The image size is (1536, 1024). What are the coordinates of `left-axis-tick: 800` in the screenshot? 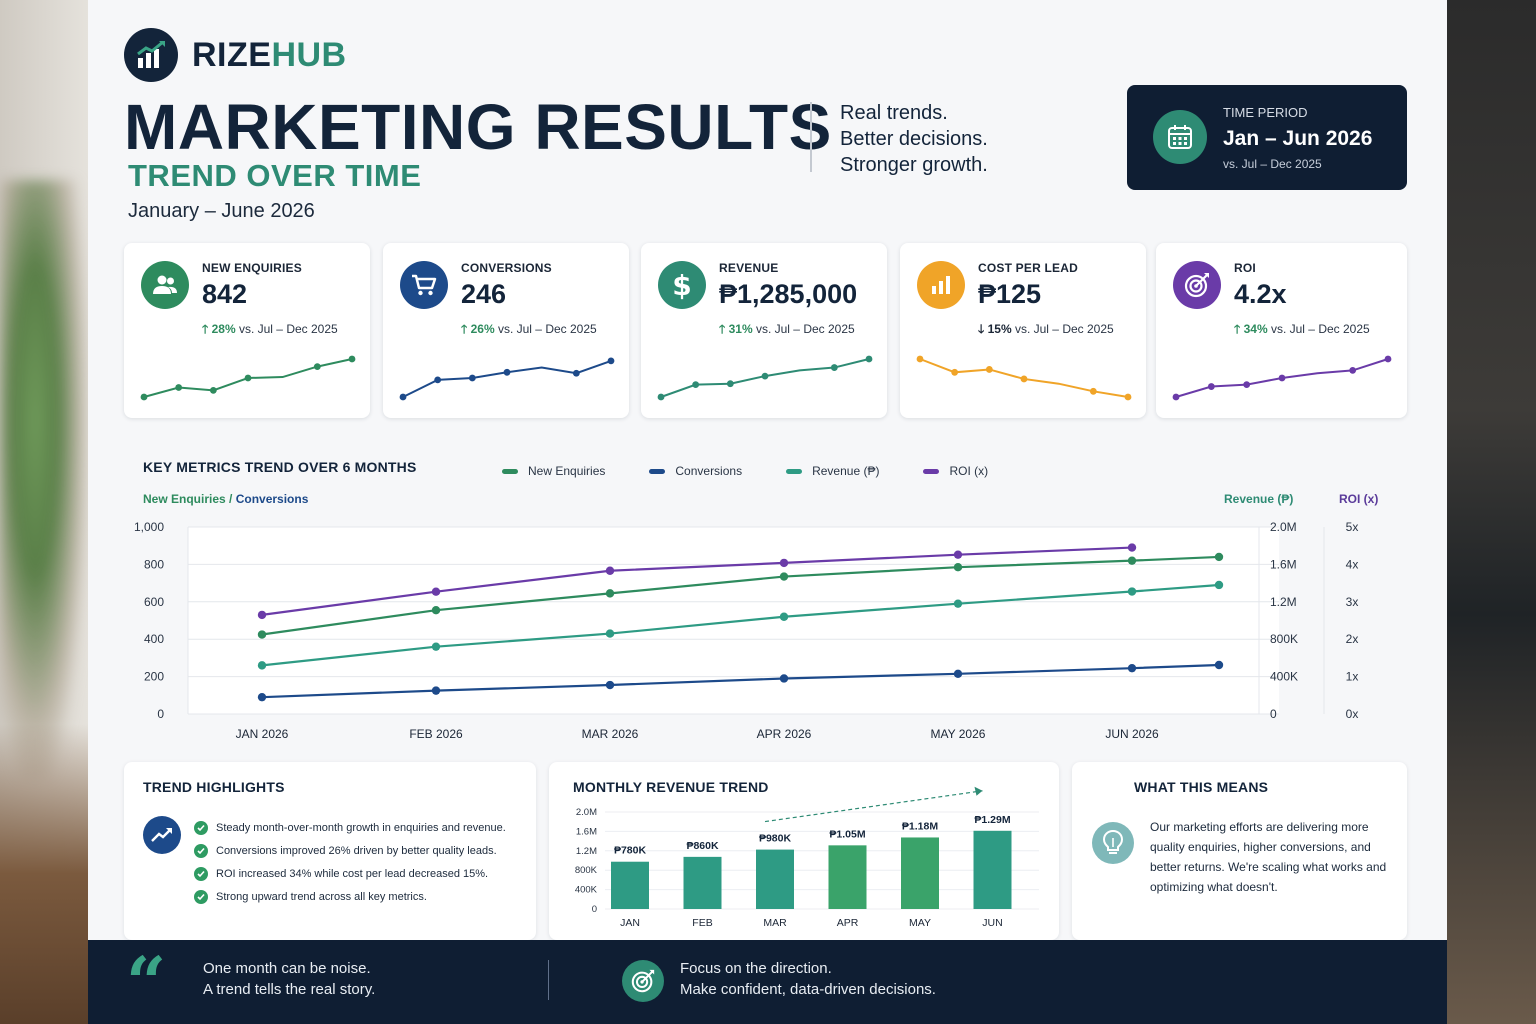 It's located at (154, 564).